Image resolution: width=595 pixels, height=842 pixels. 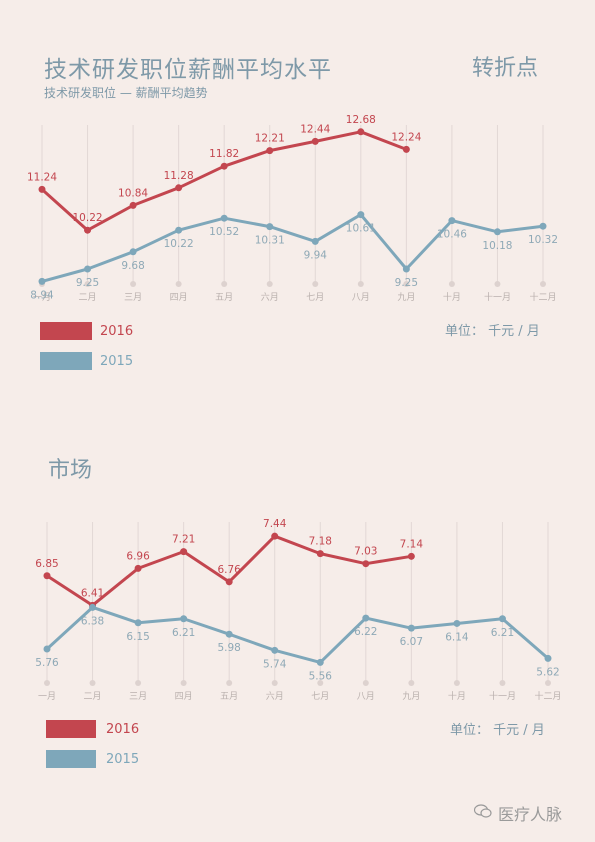 What do you see at coordinates (275, 524) in the screenshot?
I see `data-label-2016: 7.44` at bounding box center [275, 524].